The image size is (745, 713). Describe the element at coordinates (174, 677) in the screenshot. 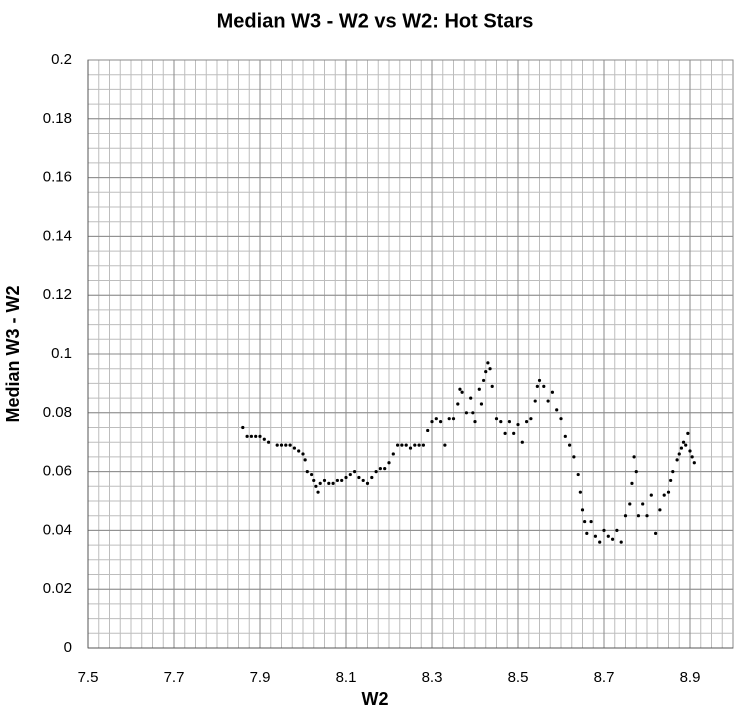

I see `x-tick-label: 7.7` at that location.